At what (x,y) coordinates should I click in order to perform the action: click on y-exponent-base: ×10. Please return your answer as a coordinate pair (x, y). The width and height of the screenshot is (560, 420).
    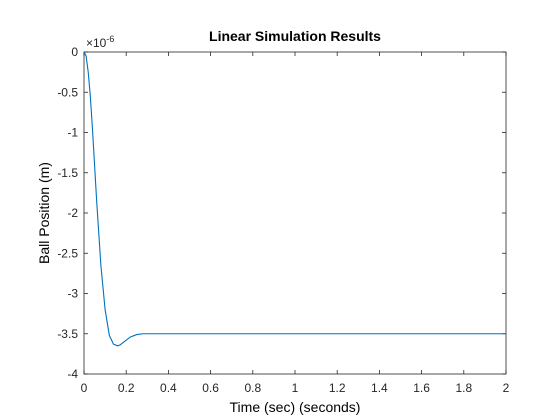
    Looking at the image, I should click on (96, 43).